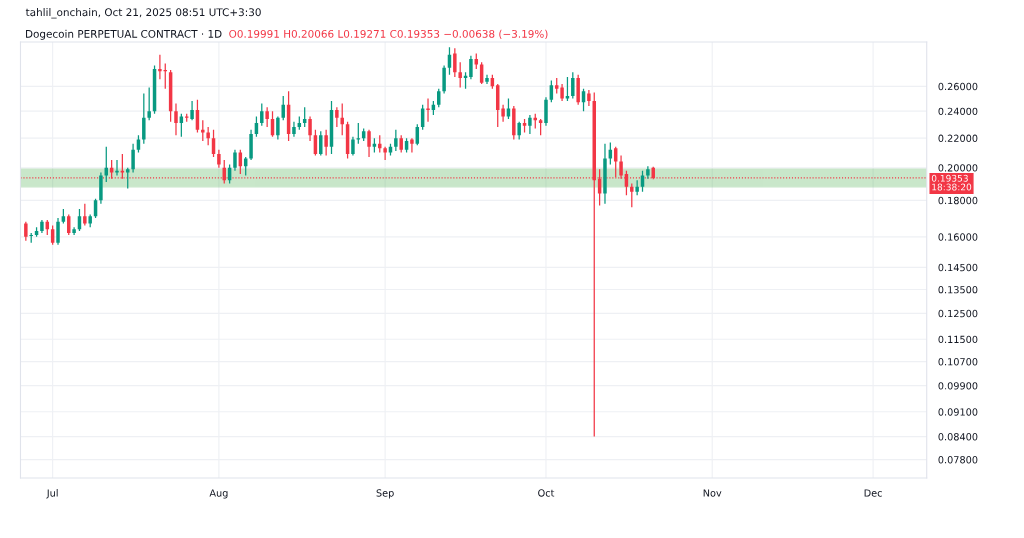 The image size is (1024, 538). What do you see at coordinates (958, 86) in the screenshot?
I see `y-tick-label: 0.26000` at bounding box center [958, 86].